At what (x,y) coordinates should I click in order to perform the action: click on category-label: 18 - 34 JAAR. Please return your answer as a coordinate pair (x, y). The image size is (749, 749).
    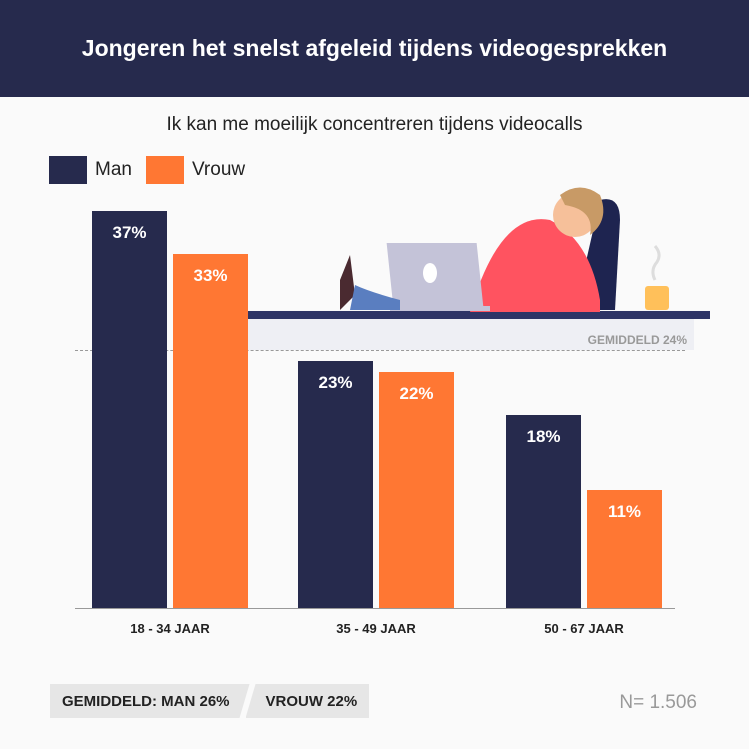
    Looking at the image, I should click on (170, 628).